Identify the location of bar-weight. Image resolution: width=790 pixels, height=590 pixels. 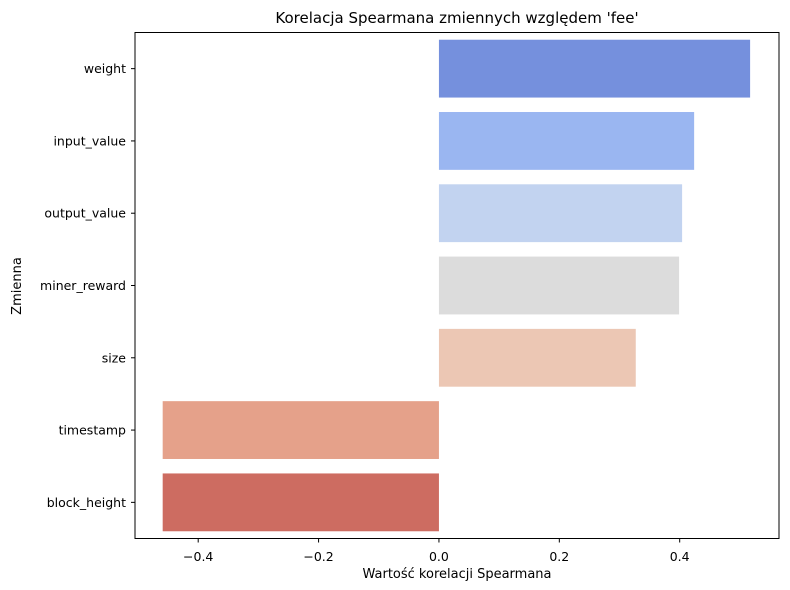
(594, 68).